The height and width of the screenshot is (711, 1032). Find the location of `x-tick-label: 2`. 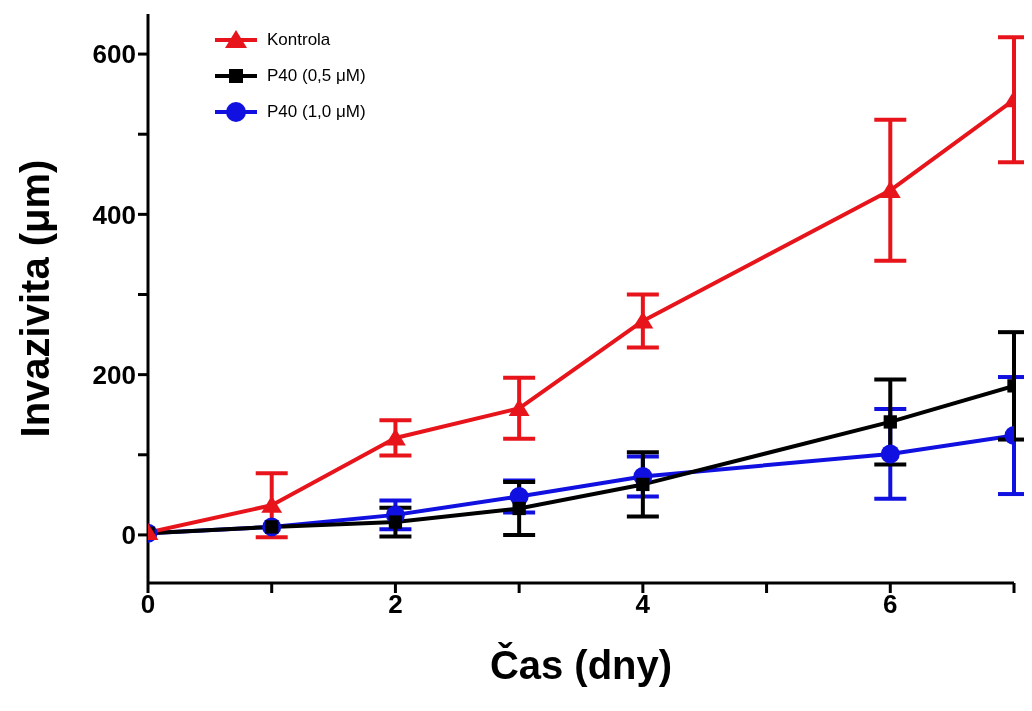

x-tick-label: 2 is located at coordinates (395, 604).